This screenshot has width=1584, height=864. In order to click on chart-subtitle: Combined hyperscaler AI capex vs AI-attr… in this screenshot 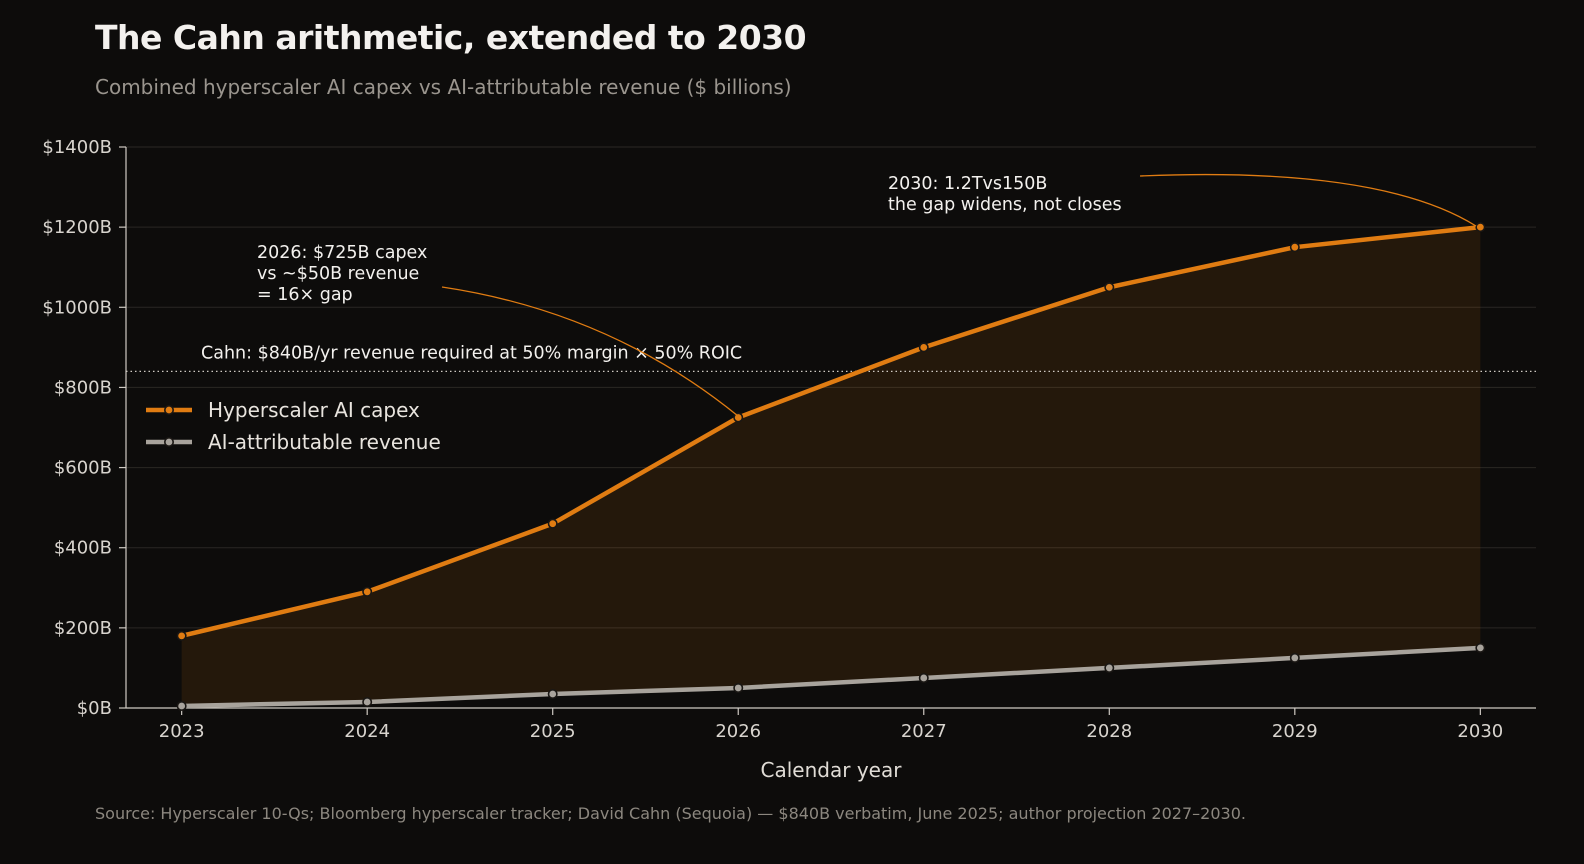, I will do `click(443, 87)`.